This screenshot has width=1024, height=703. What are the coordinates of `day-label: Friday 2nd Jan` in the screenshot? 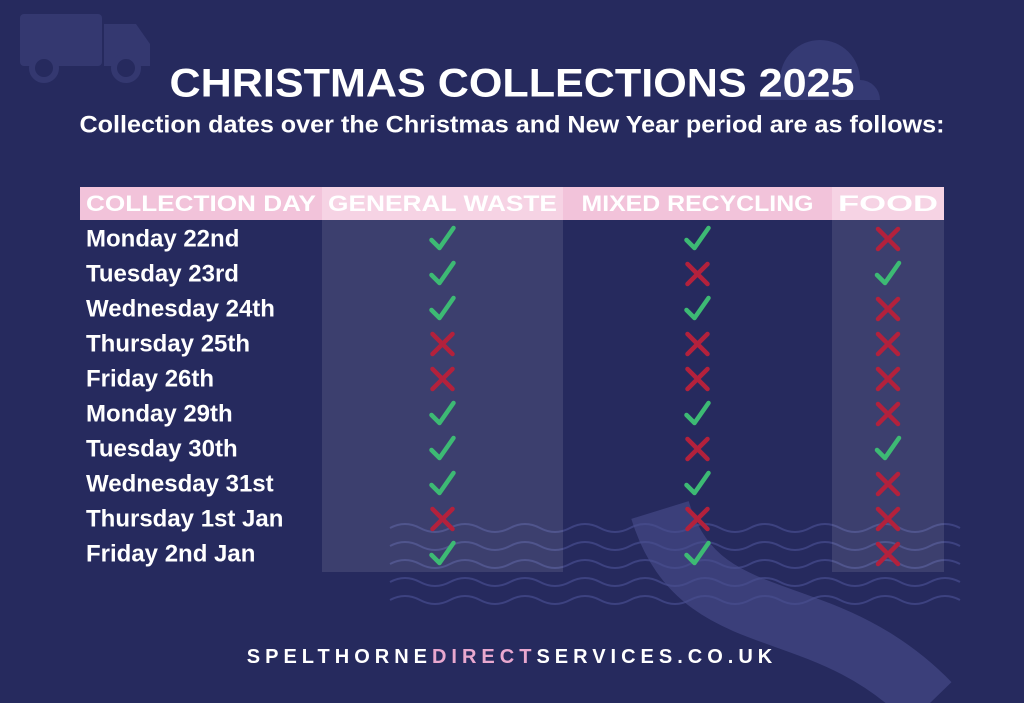 It's located at (170, 553).